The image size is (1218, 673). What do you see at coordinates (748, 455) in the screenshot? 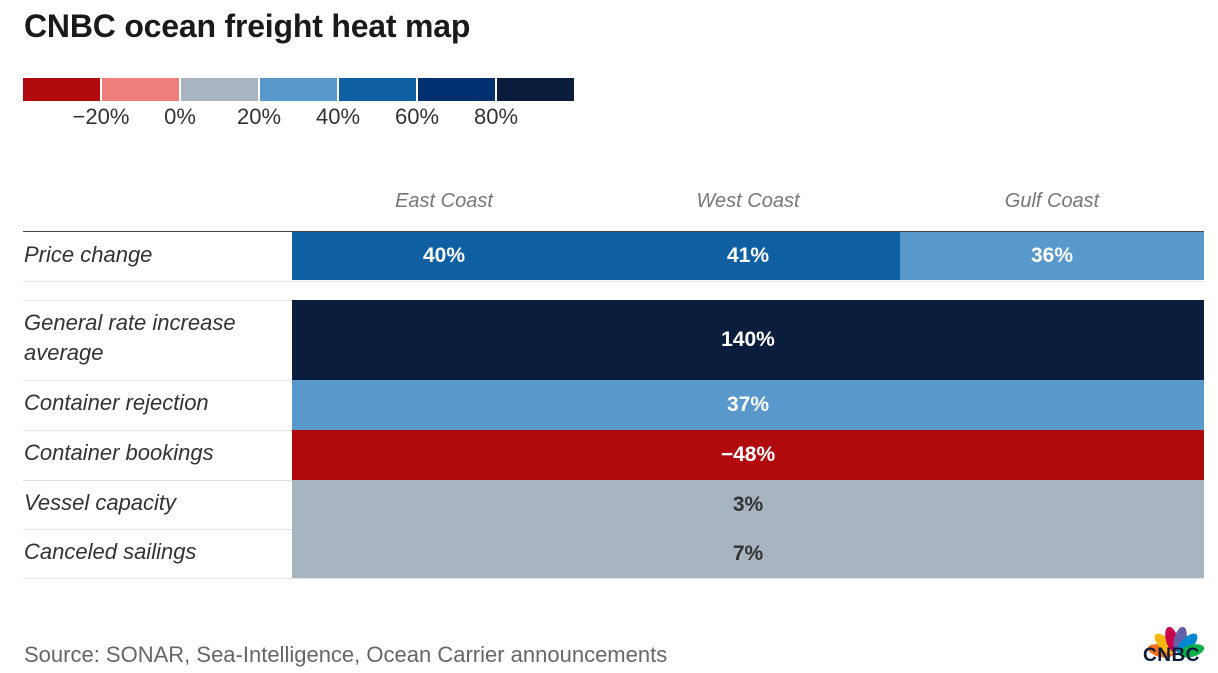
I see `heatmap-cell: −48%` at bounding box center [748, 455].